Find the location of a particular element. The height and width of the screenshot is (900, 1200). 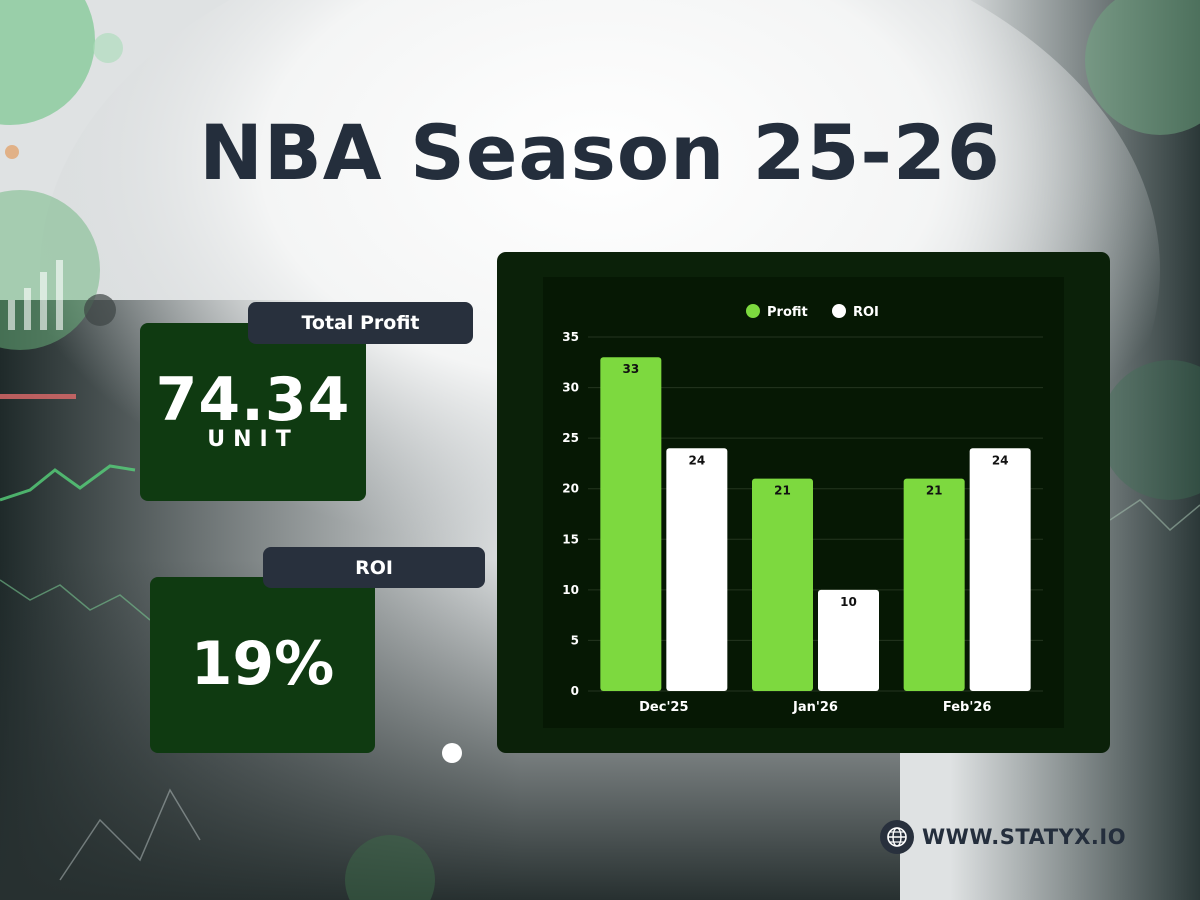

total-profit-panel: 74.34 UNIT is located at coordinates (253, 412).